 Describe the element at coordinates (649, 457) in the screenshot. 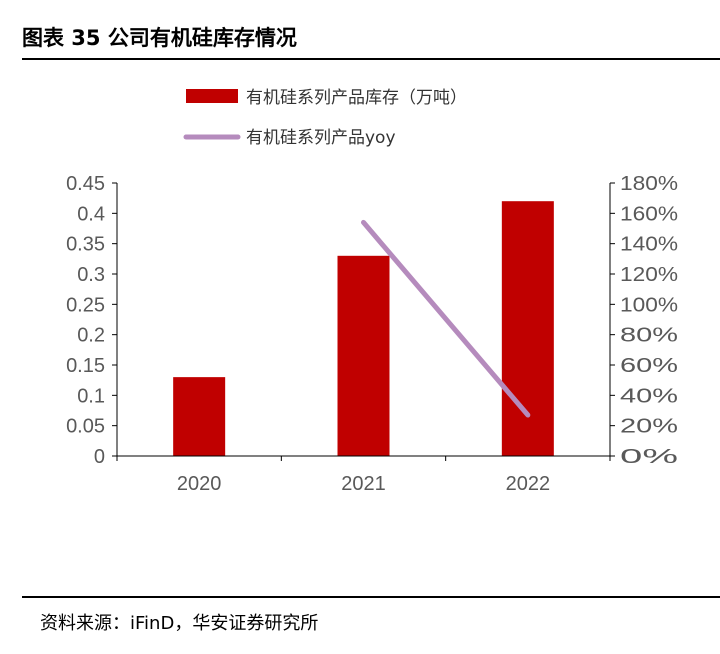

I see `y-right-tick-label: 0%` at that location.